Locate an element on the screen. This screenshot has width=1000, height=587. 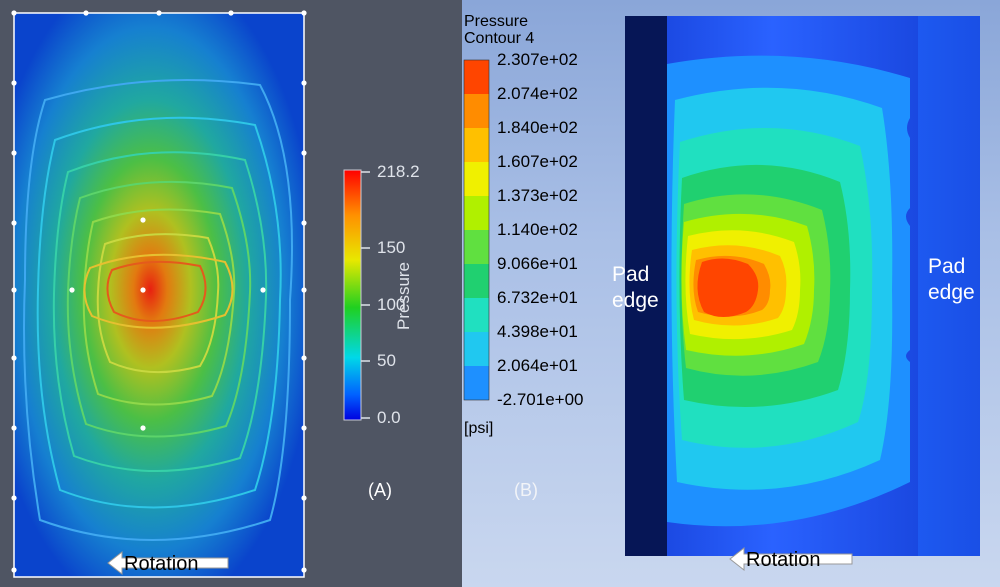
colorbar-a-tick-150: 150 is located at coordinates (391, 247).